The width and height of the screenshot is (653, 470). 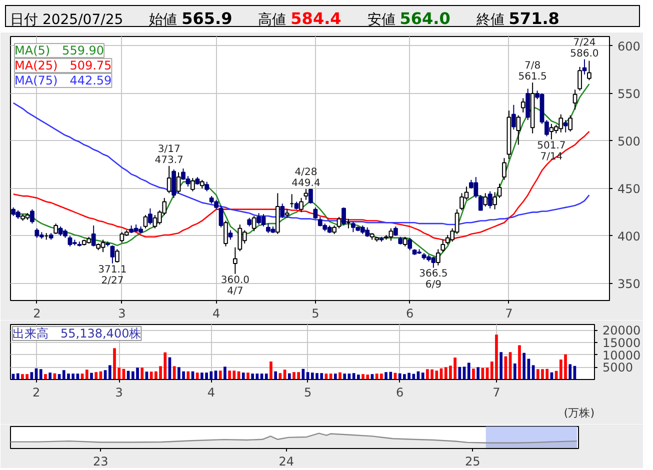 What do you see at coordinates (629, 141) in the screenshot?
I see `y-tick-label: 500` at bounding box center [629, 141].